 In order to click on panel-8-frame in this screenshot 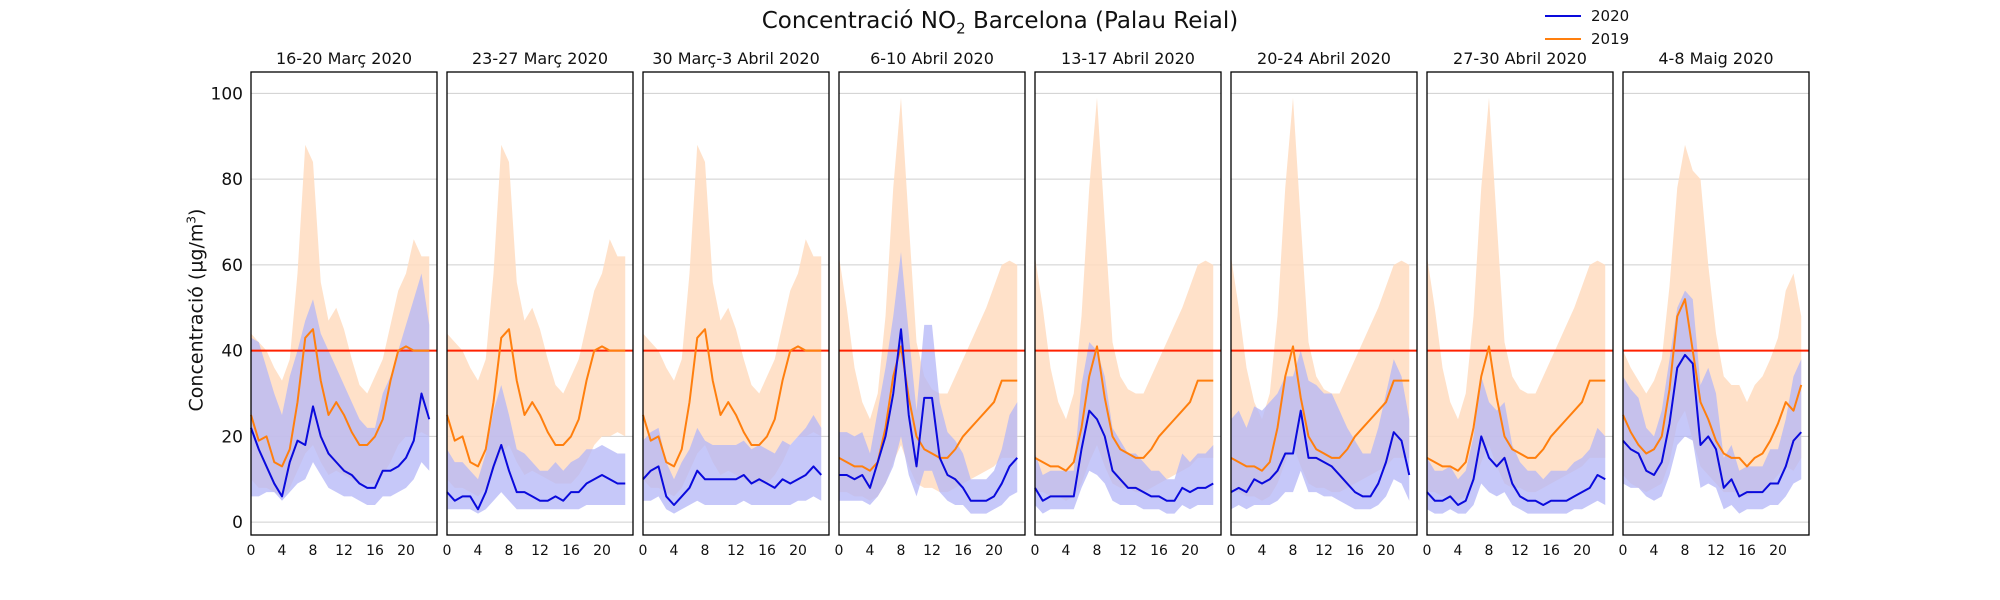, I will do `click(1716, 303)`.